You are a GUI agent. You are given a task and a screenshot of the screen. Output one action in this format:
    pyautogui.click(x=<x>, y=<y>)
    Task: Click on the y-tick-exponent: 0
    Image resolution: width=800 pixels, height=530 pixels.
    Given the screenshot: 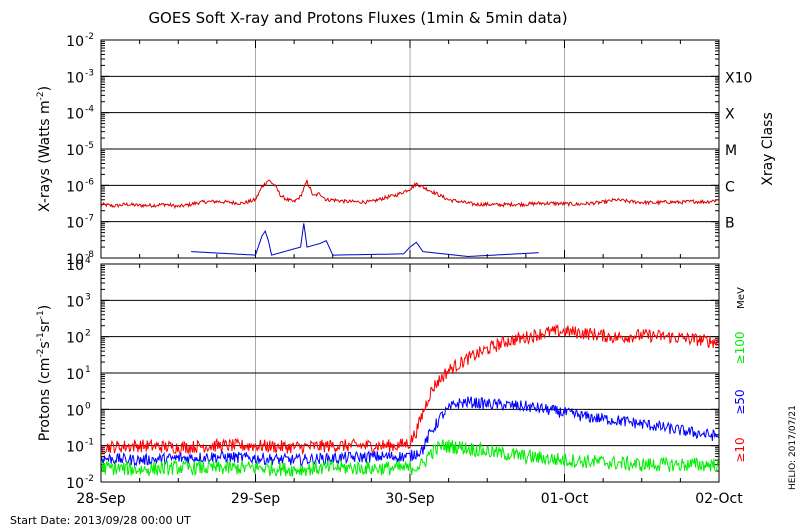 What is the action you would take?
    pyautogui.click(x=88, y=406)
    